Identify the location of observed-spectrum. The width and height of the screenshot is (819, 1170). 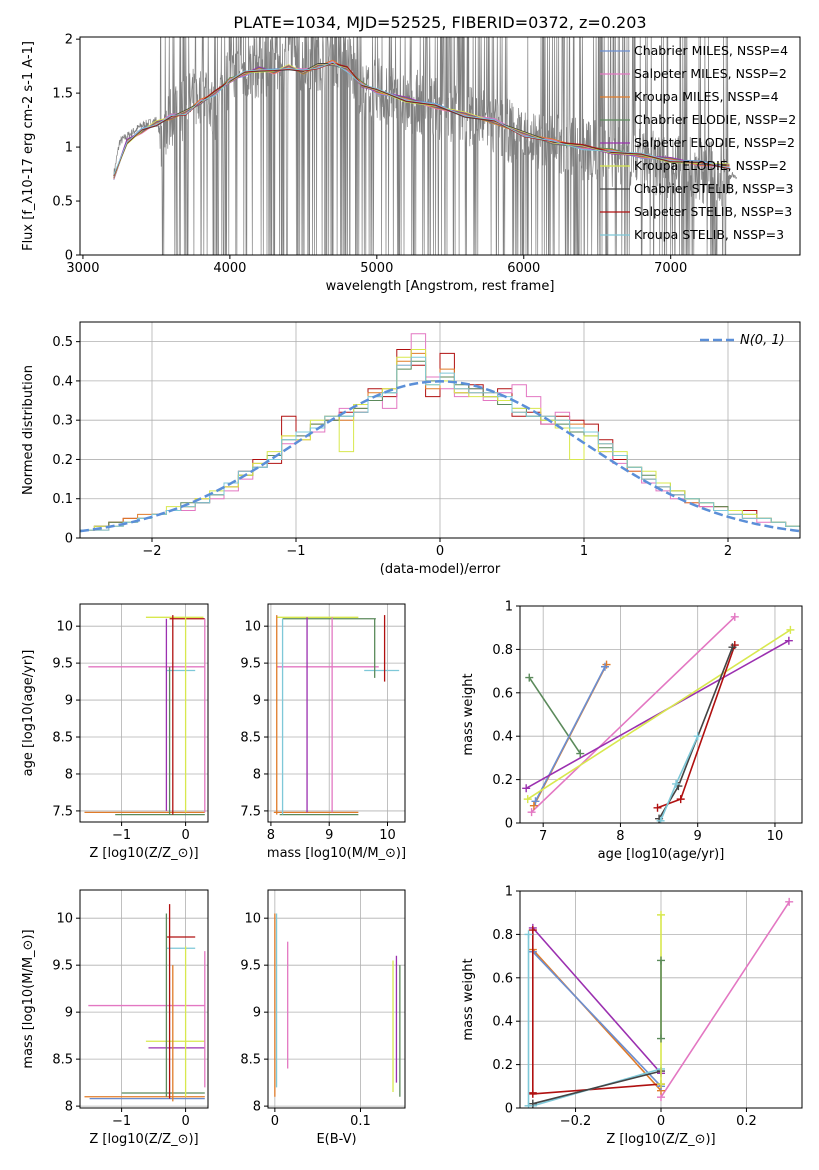
(425, 146).